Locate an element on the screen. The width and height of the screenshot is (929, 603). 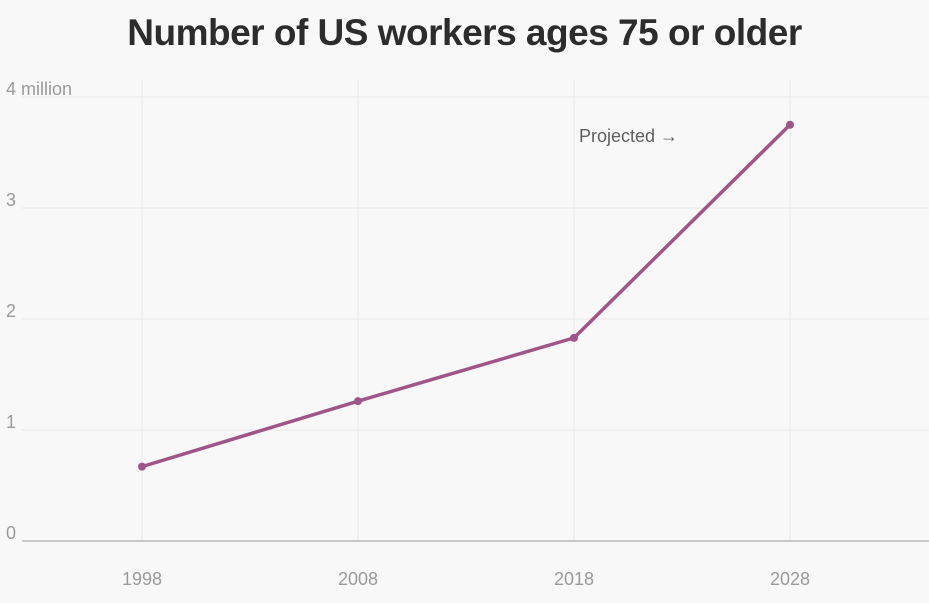
x-tick-label: 2028 is located at coordinates (790, 579).